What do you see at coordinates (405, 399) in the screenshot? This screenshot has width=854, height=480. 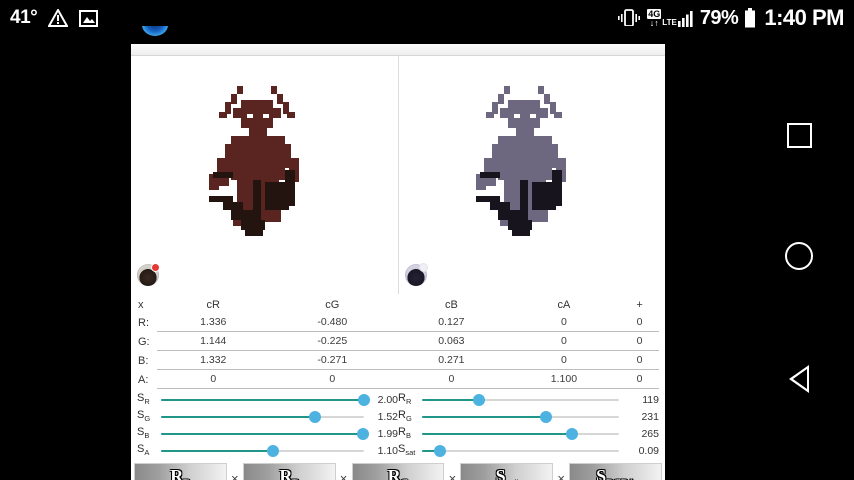 I see `slider-label-range-r: RR` at bounding box center [405, 399].